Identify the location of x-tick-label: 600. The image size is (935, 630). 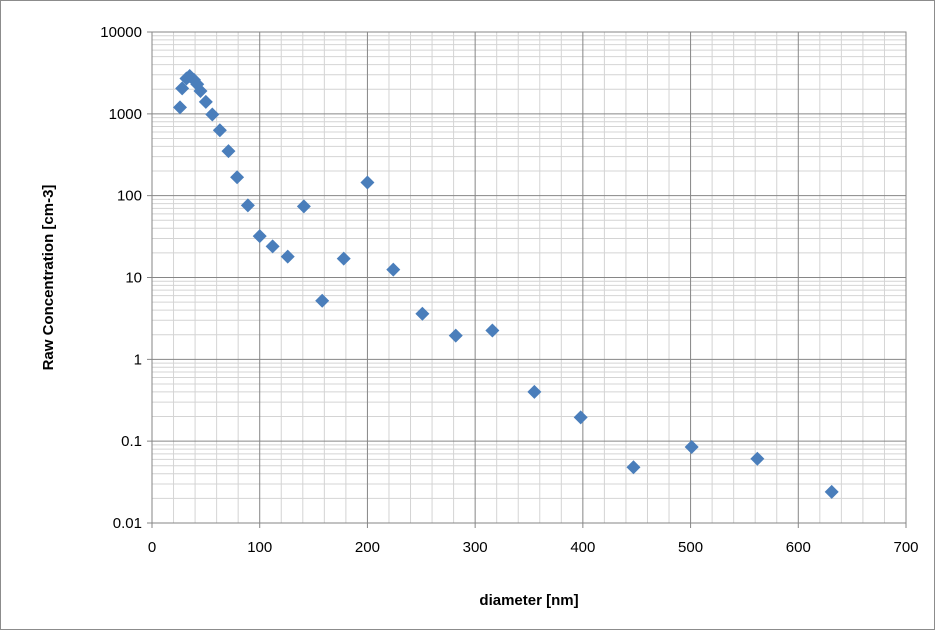
(798, 547).